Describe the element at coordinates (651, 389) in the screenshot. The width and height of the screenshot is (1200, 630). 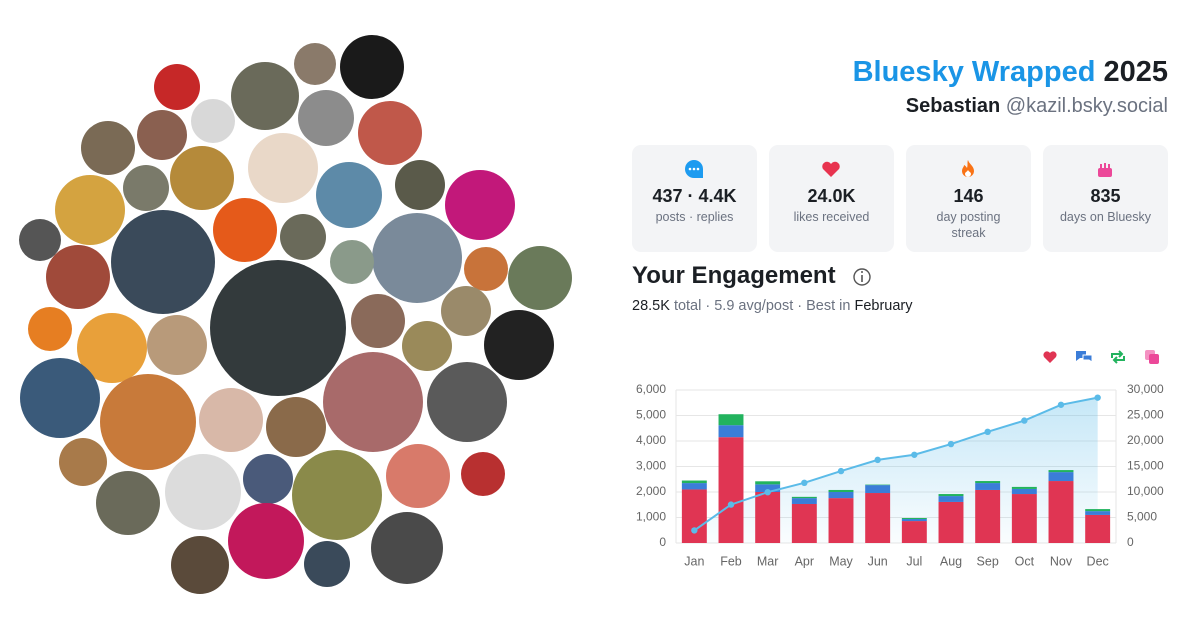
I see `y-tick-label: 6,000` at that location.